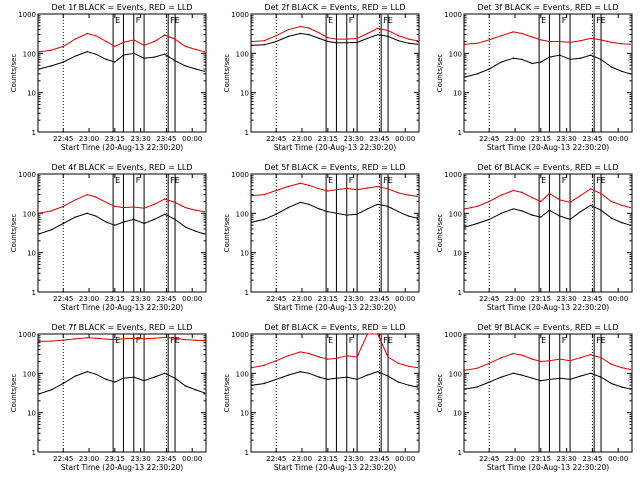 The width and height of the screenshot is (640, 480). Describe the element at coordinates (543, 340) in the screenshot. I see `marker-label-e: E` at that location.